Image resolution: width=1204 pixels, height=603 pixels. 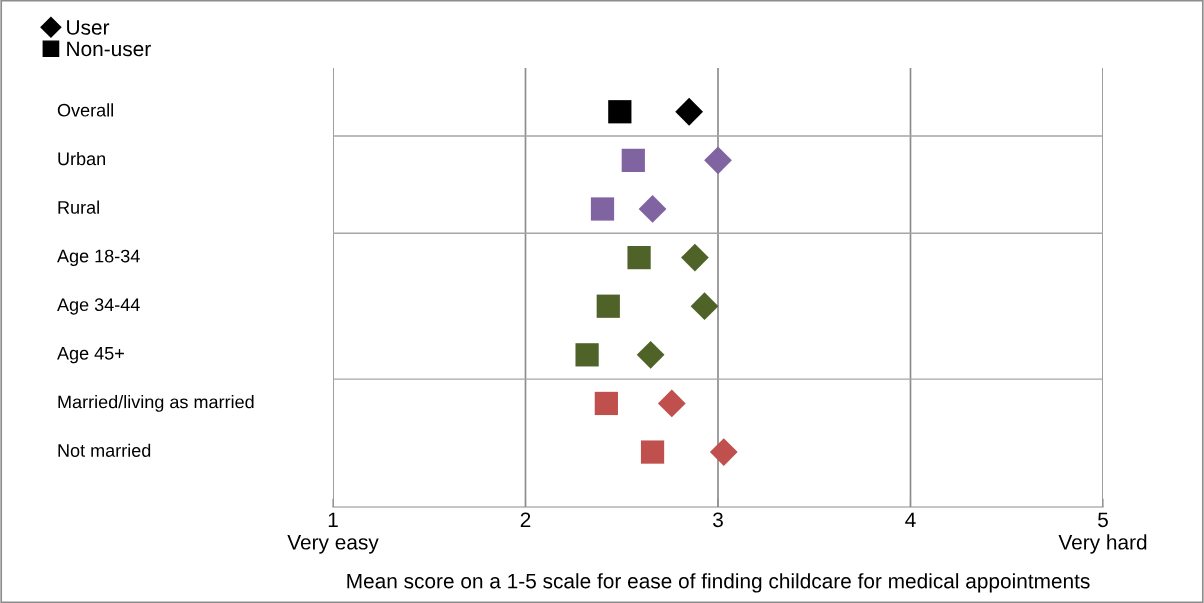 What do you see at coordinates (718, 583) in the screenshot?
I see `x-axis-title: Mean score on a 1-5 scale for ease of finding childcare for medical appointments` at bounding box center [718, 583].